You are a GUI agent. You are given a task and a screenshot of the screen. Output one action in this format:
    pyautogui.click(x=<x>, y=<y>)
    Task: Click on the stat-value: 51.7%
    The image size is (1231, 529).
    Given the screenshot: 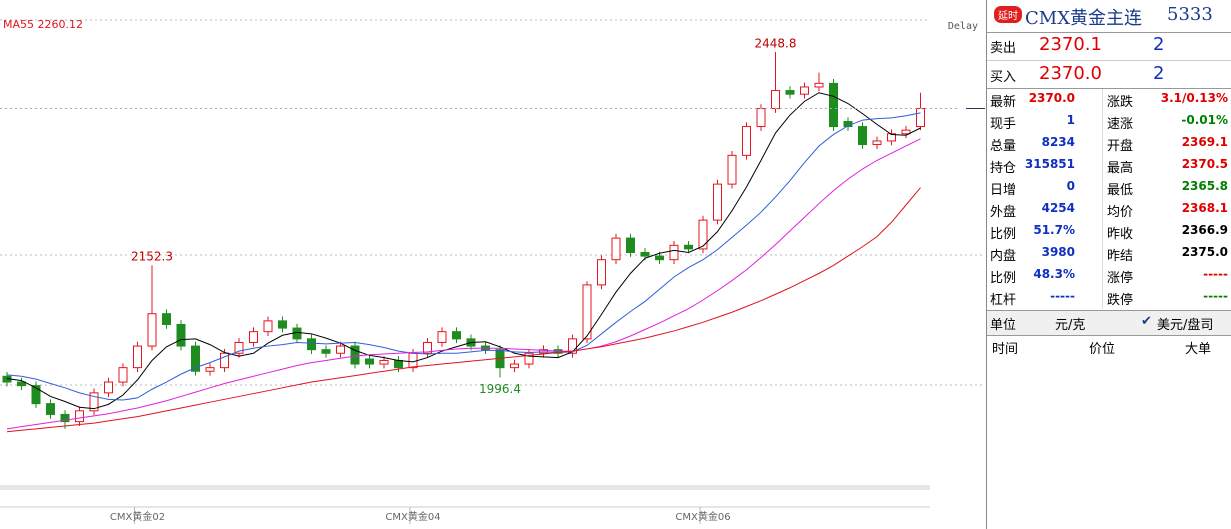 What is the action you would take?
    pyautogui.click(x=1054, y=230)
    